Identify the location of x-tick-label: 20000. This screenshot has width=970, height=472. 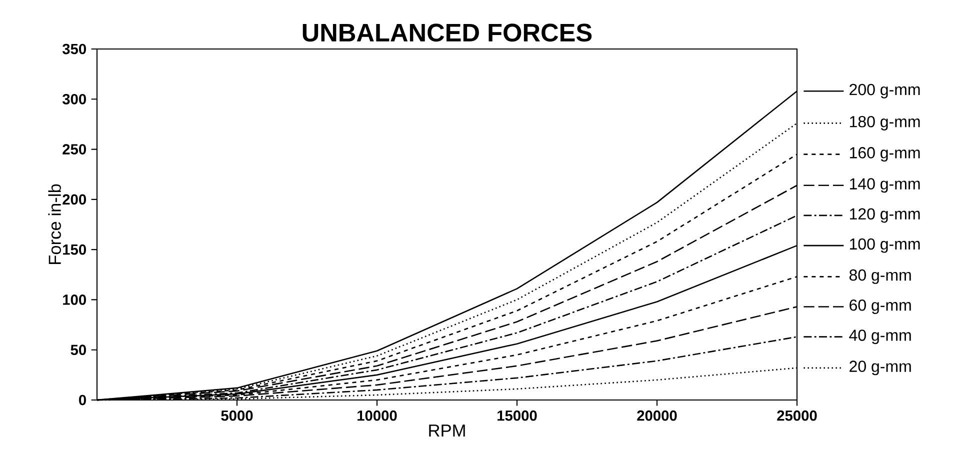
(657, 415).